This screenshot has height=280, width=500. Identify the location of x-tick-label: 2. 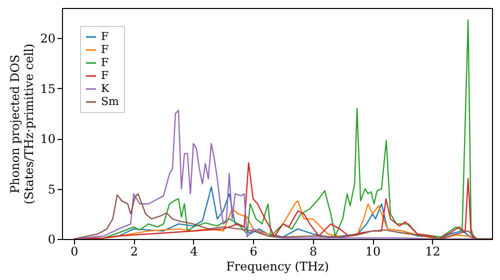
(134, 251).